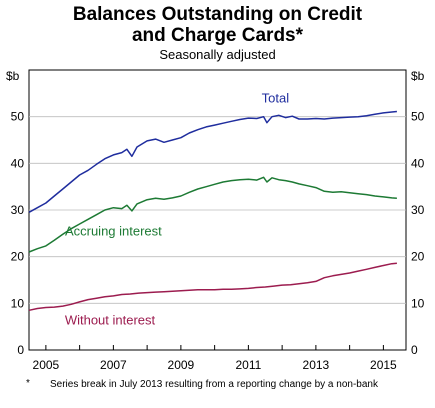 The image size is (435, 408). I want to click on x-tick-label: 2015, so click(383, 365).